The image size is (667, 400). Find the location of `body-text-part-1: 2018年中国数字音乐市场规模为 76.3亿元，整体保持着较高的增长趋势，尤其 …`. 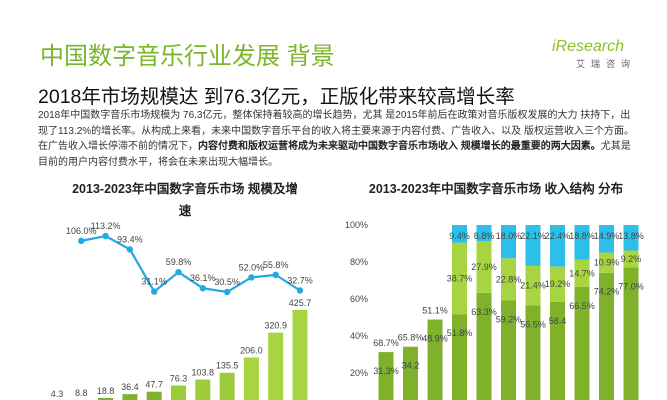

body-text-part-1: 2018年中国数字音乐市场规模为 76.3亿元，整体保持着较高的增长趋势，尤其 … is located at coordinates (336, 131).